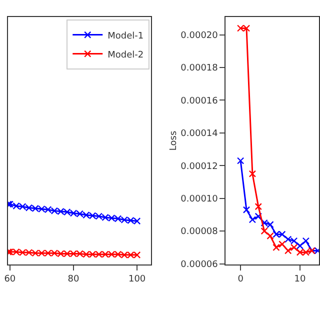  I want to click on y-tick-label: 0.00010, so click(199, 199).